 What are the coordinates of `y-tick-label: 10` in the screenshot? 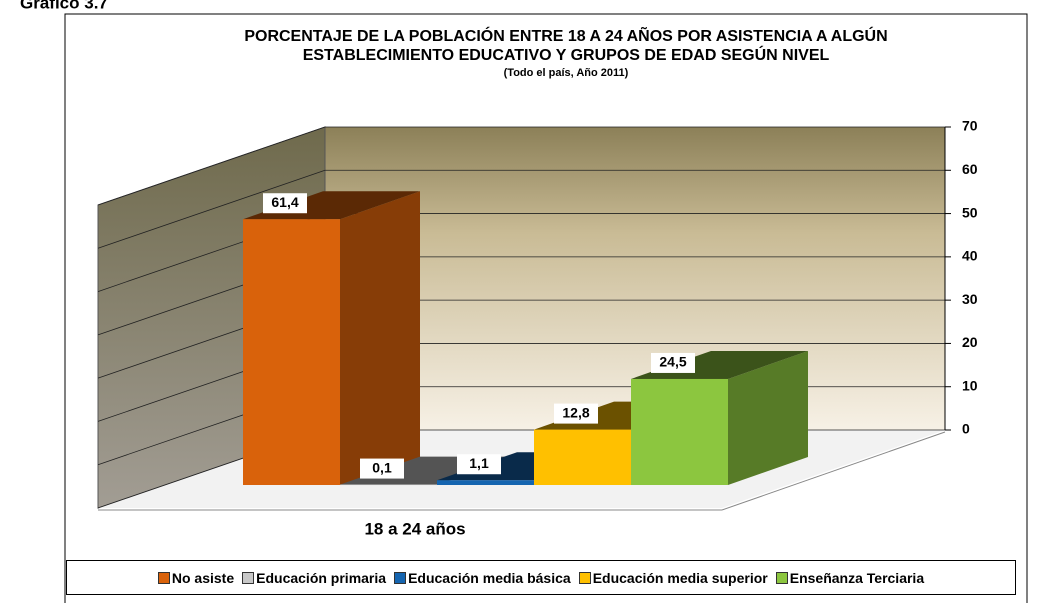 It's located at (970, 385).